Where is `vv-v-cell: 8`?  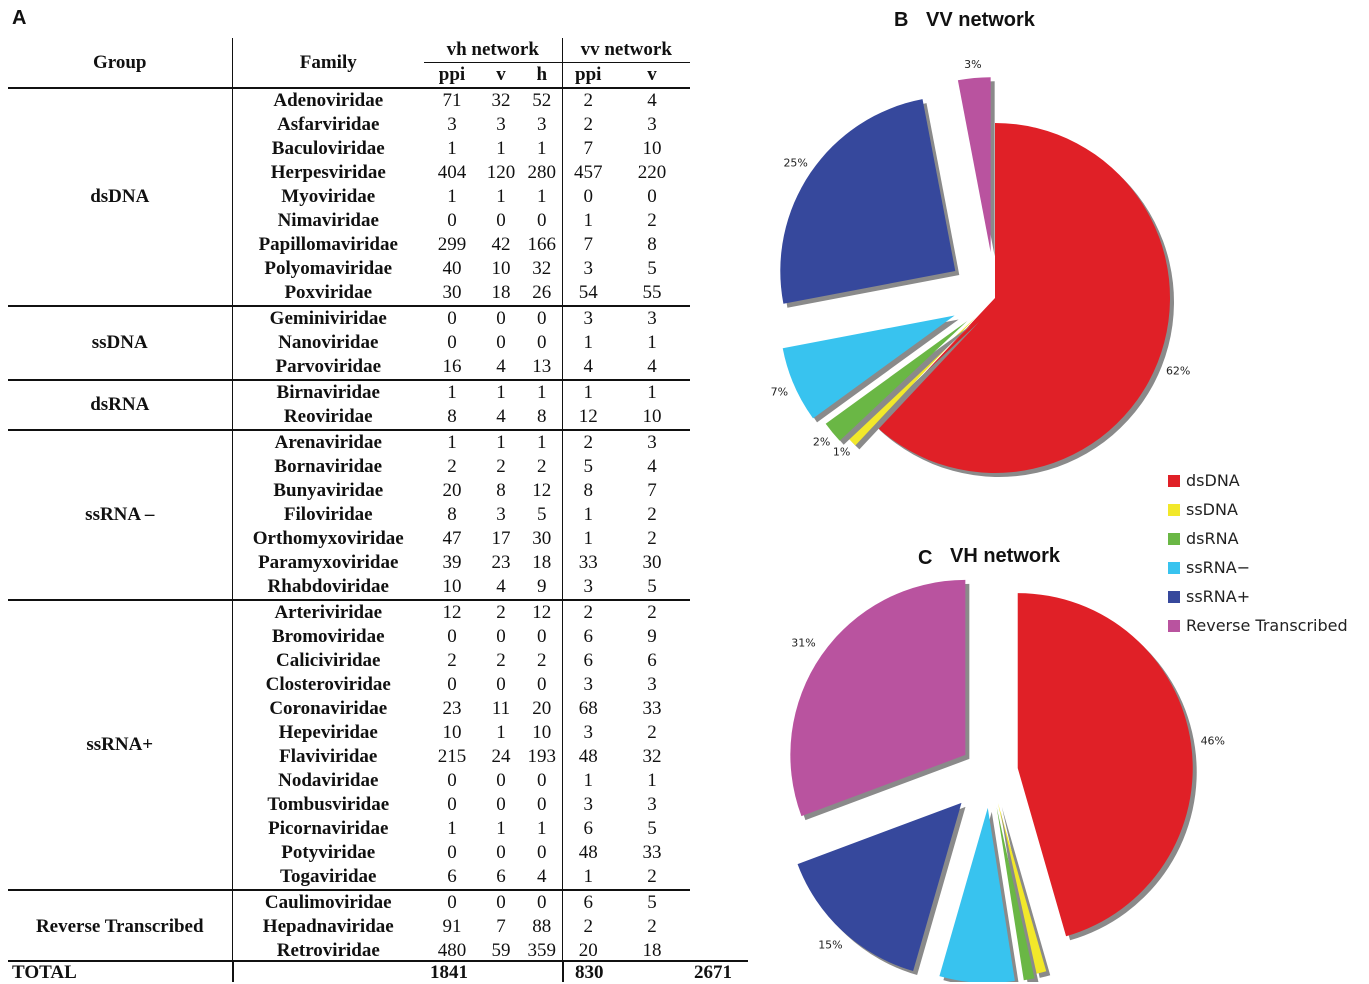 vv-v-cell: 8 is located at coordinates (652, 244).